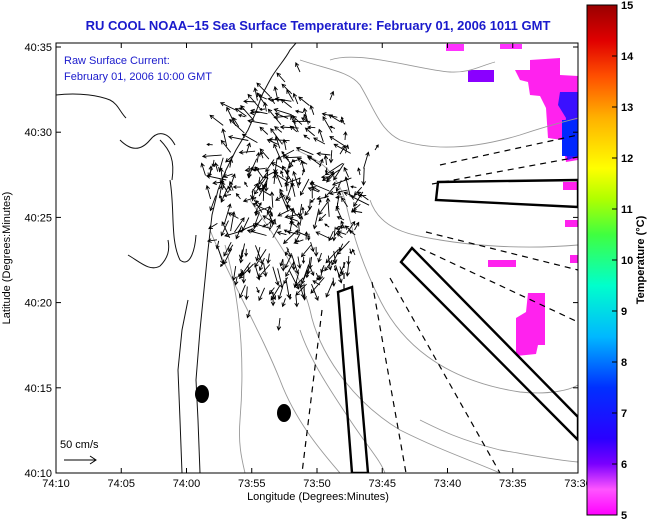 The width and height of the screenshot is (651, 519). What do you see at coordinates (56, 484) in the screenshot?
I see `x-tick-label: 74:10` at bounding box center [56, 484].